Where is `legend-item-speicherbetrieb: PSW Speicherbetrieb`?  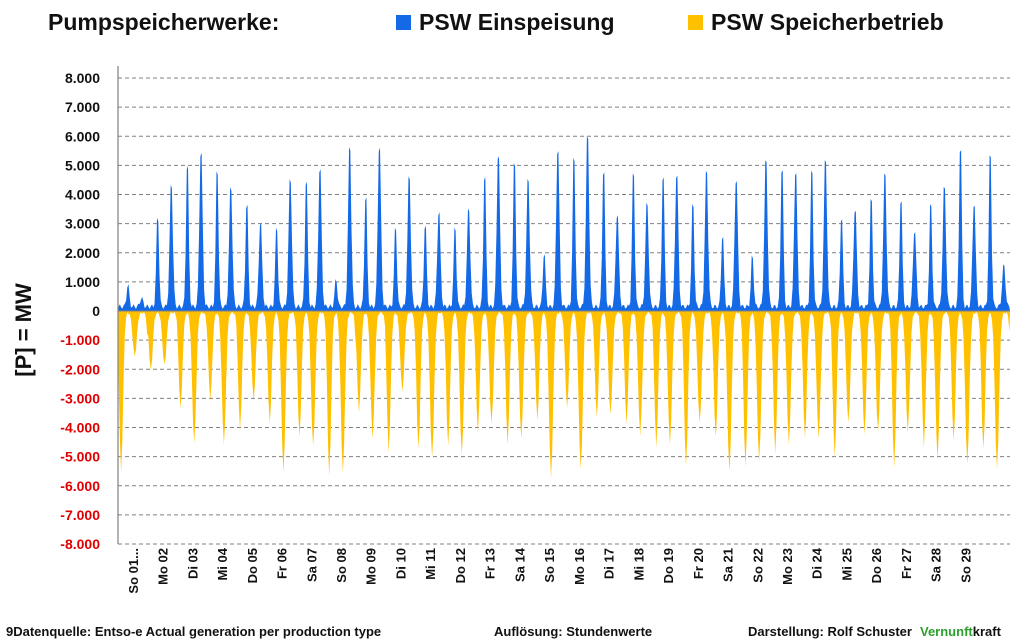 legend-item-speicherbetrieb: PSW Speicherbetrieb is located at coordinates (816, 22).